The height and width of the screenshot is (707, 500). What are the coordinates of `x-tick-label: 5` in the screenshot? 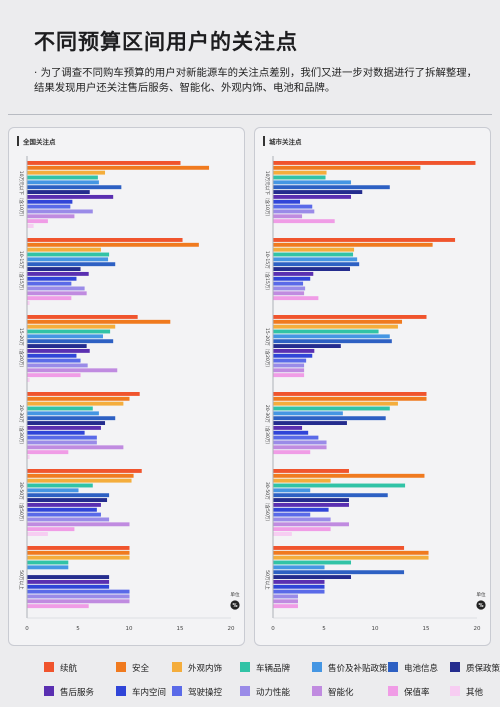 It's located at (324, 629).